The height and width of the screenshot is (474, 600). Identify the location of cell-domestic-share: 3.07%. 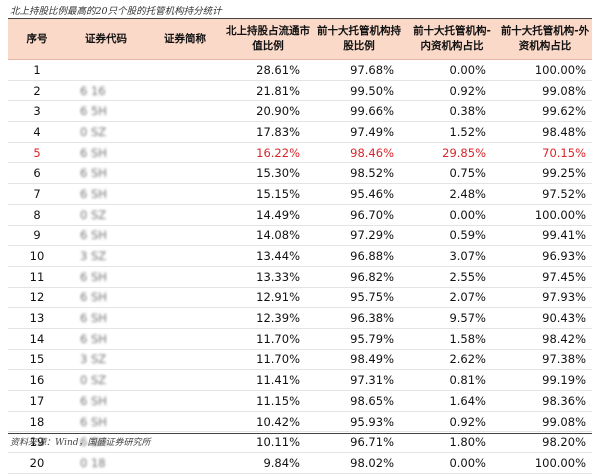
(452, 256).